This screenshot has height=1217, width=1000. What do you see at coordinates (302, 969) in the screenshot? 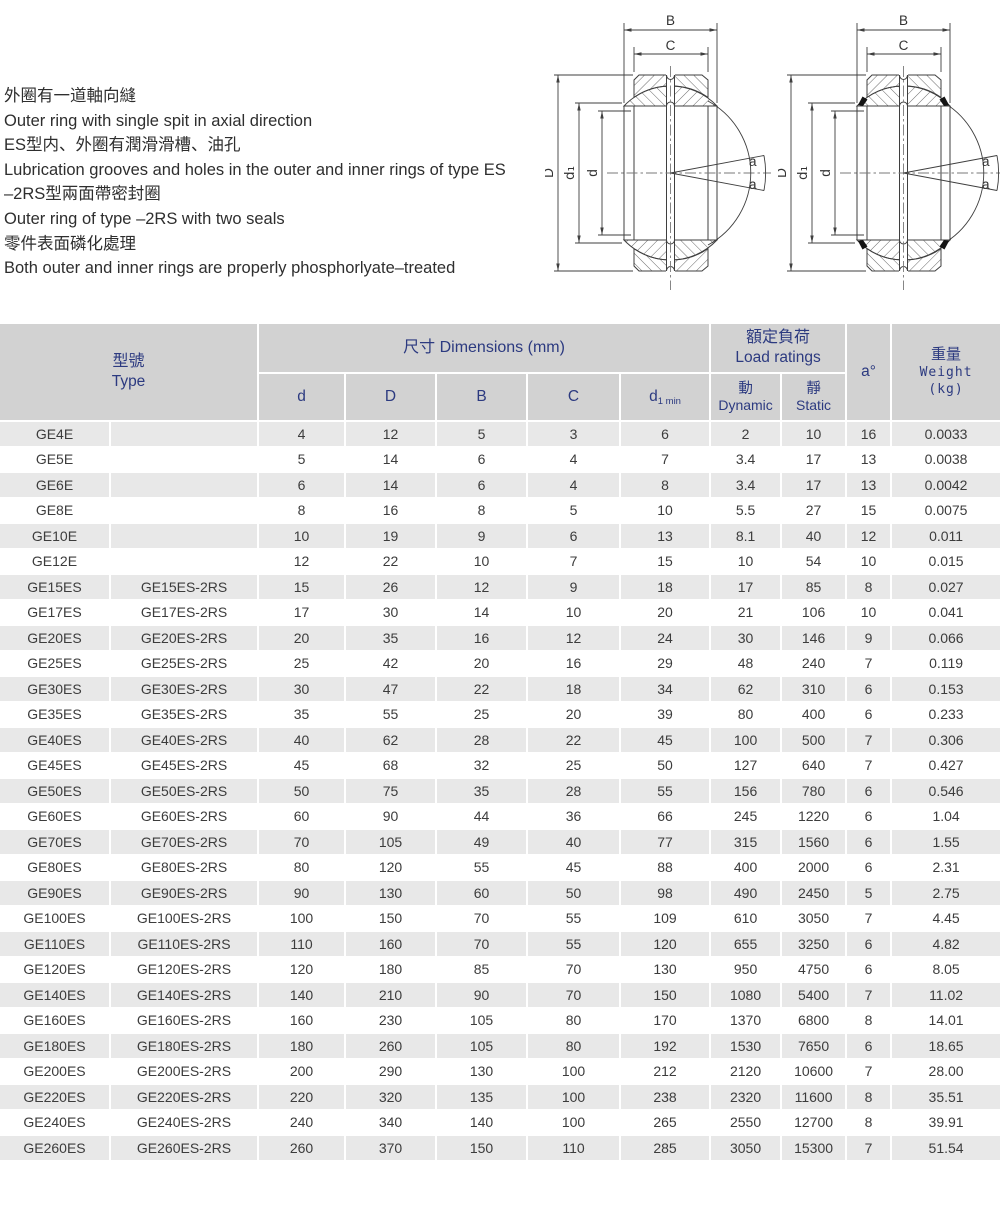
I see `cell-d: 120` at bounding box center [302, 969].